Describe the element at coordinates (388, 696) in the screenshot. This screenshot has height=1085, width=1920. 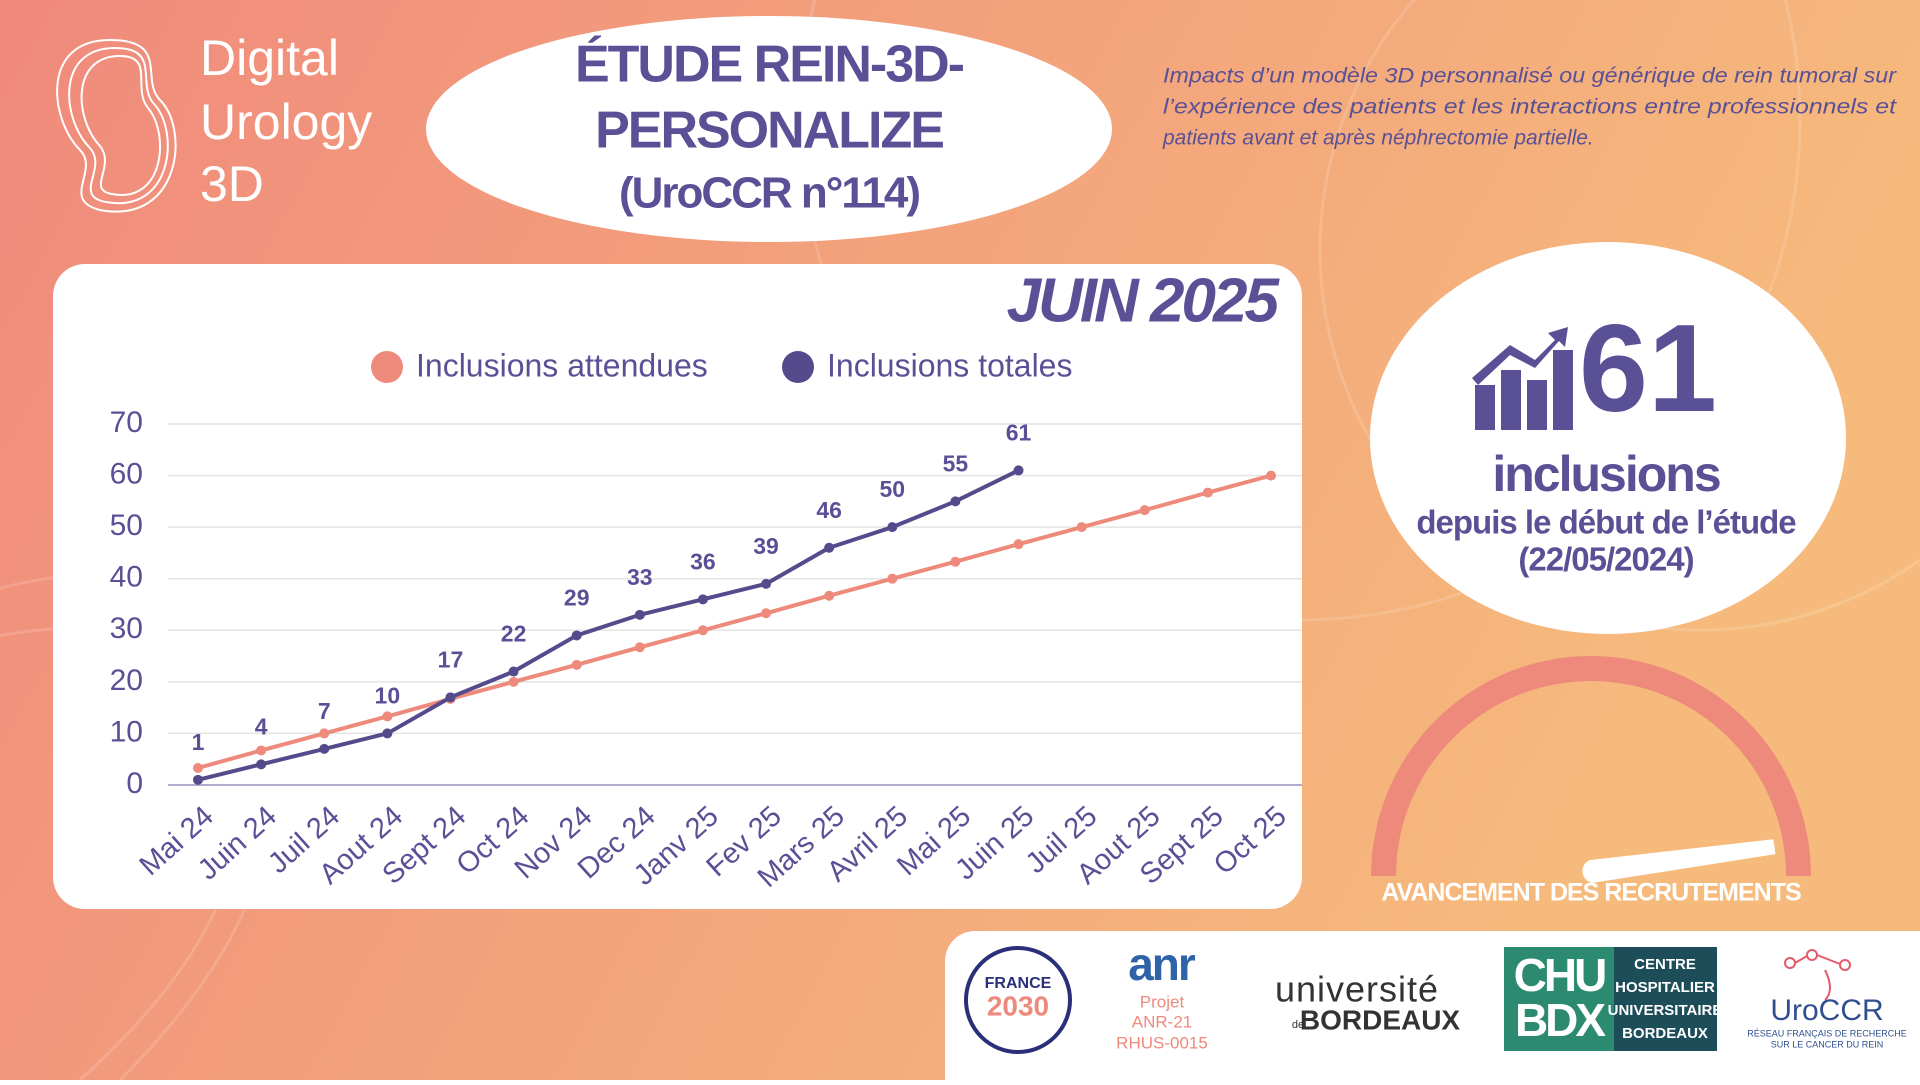
I see `data-label: 10` at that location.